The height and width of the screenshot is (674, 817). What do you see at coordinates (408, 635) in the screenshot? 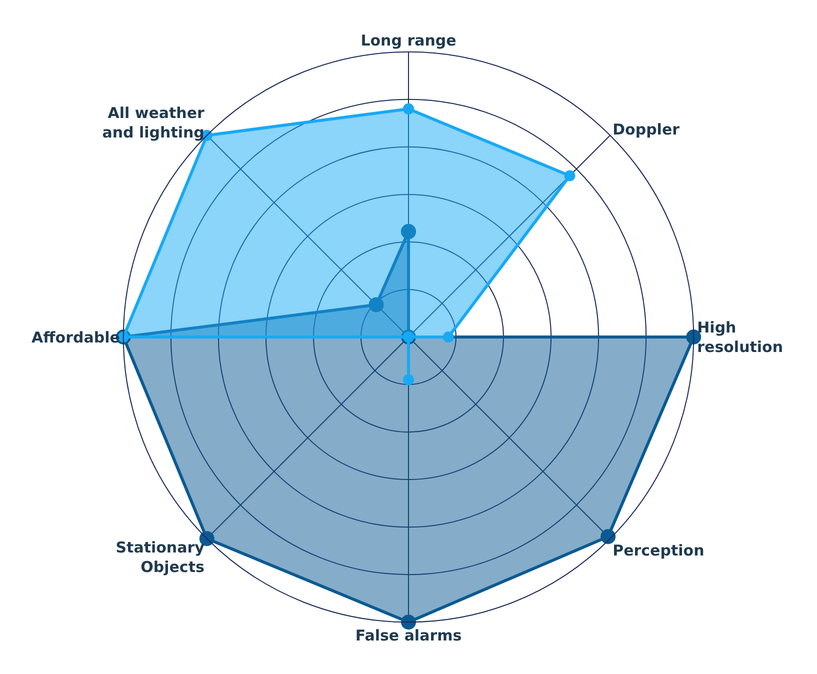
I see `spoke-label: False alarms` at bounding box center [408, 635].